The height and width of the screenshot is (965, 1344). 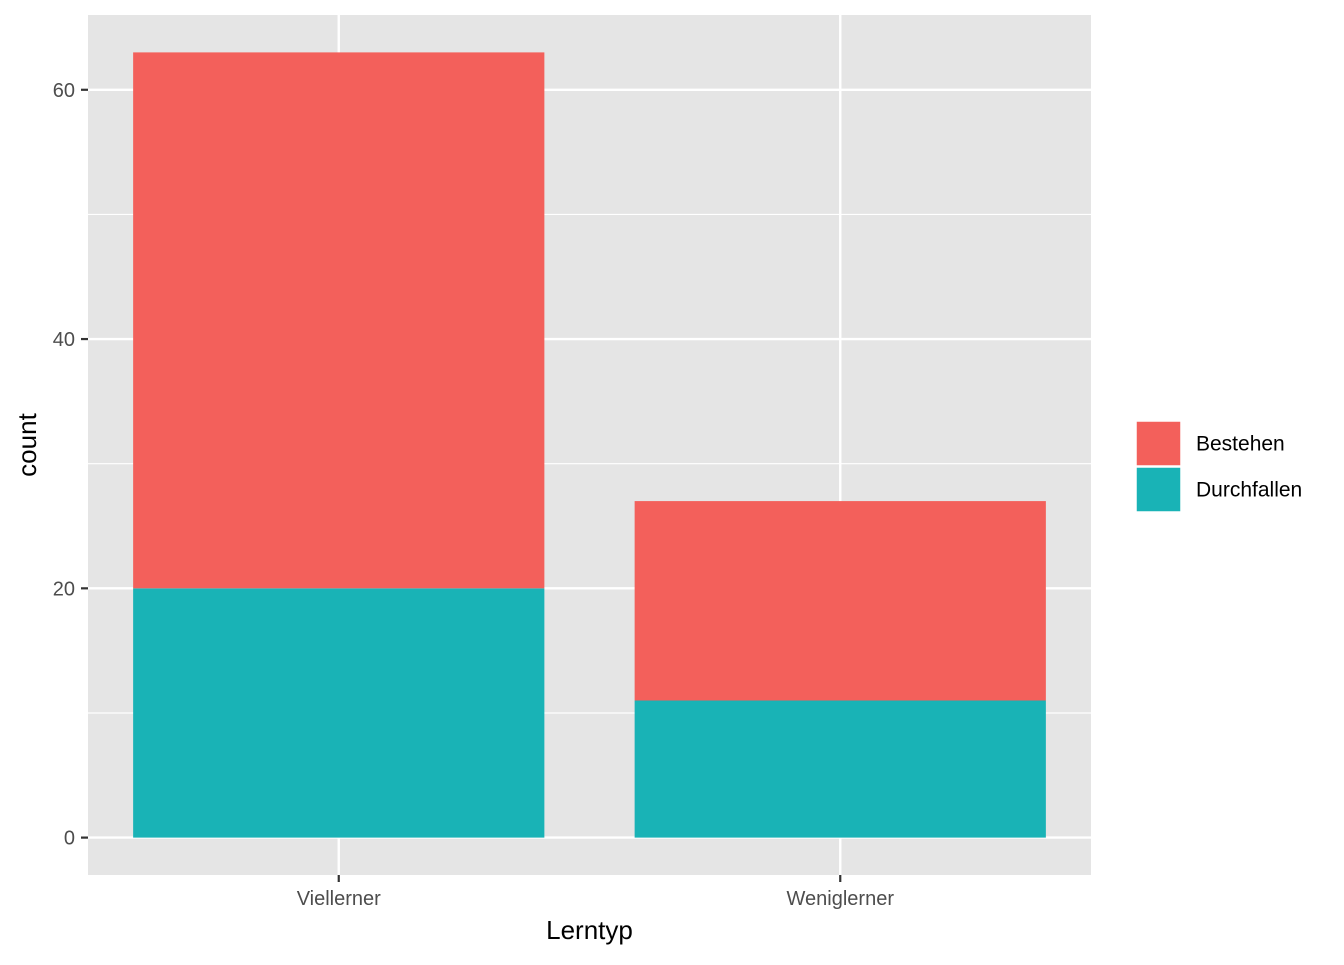 What do you see at coordinates (69, 839) in the screenshot?
I see `y-tick-label: 0` at bounding box center [69, 839].